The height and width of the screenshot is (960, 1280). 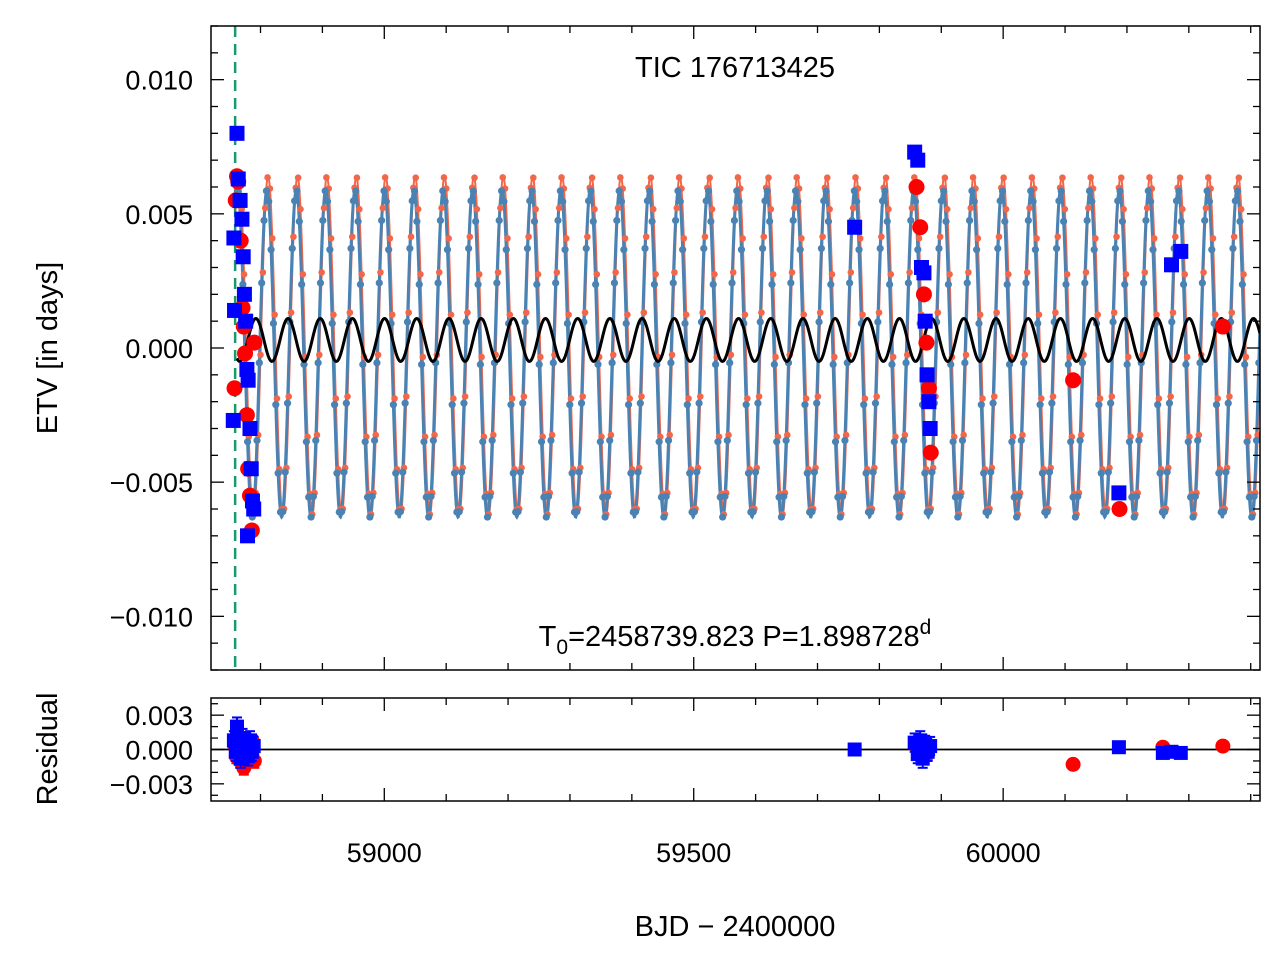 What do you see at coordinates (151, 483) in the screenshot?
I see `main-y-tick-label: −0.005` at bounding box center [151, 483].